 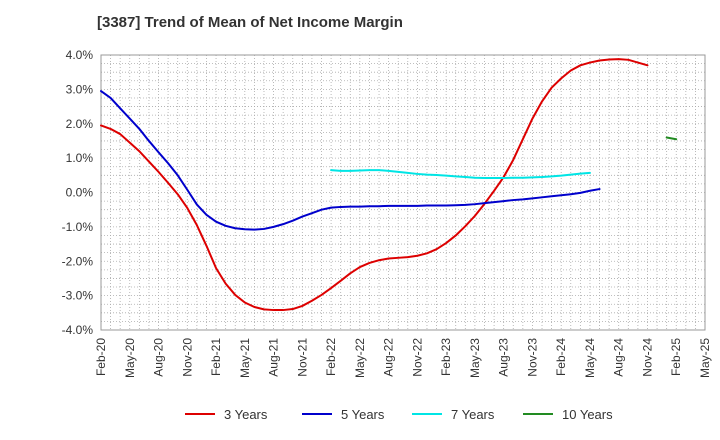 I want to click on x-tick-label: Nov-21, so click(x=302, y=357).